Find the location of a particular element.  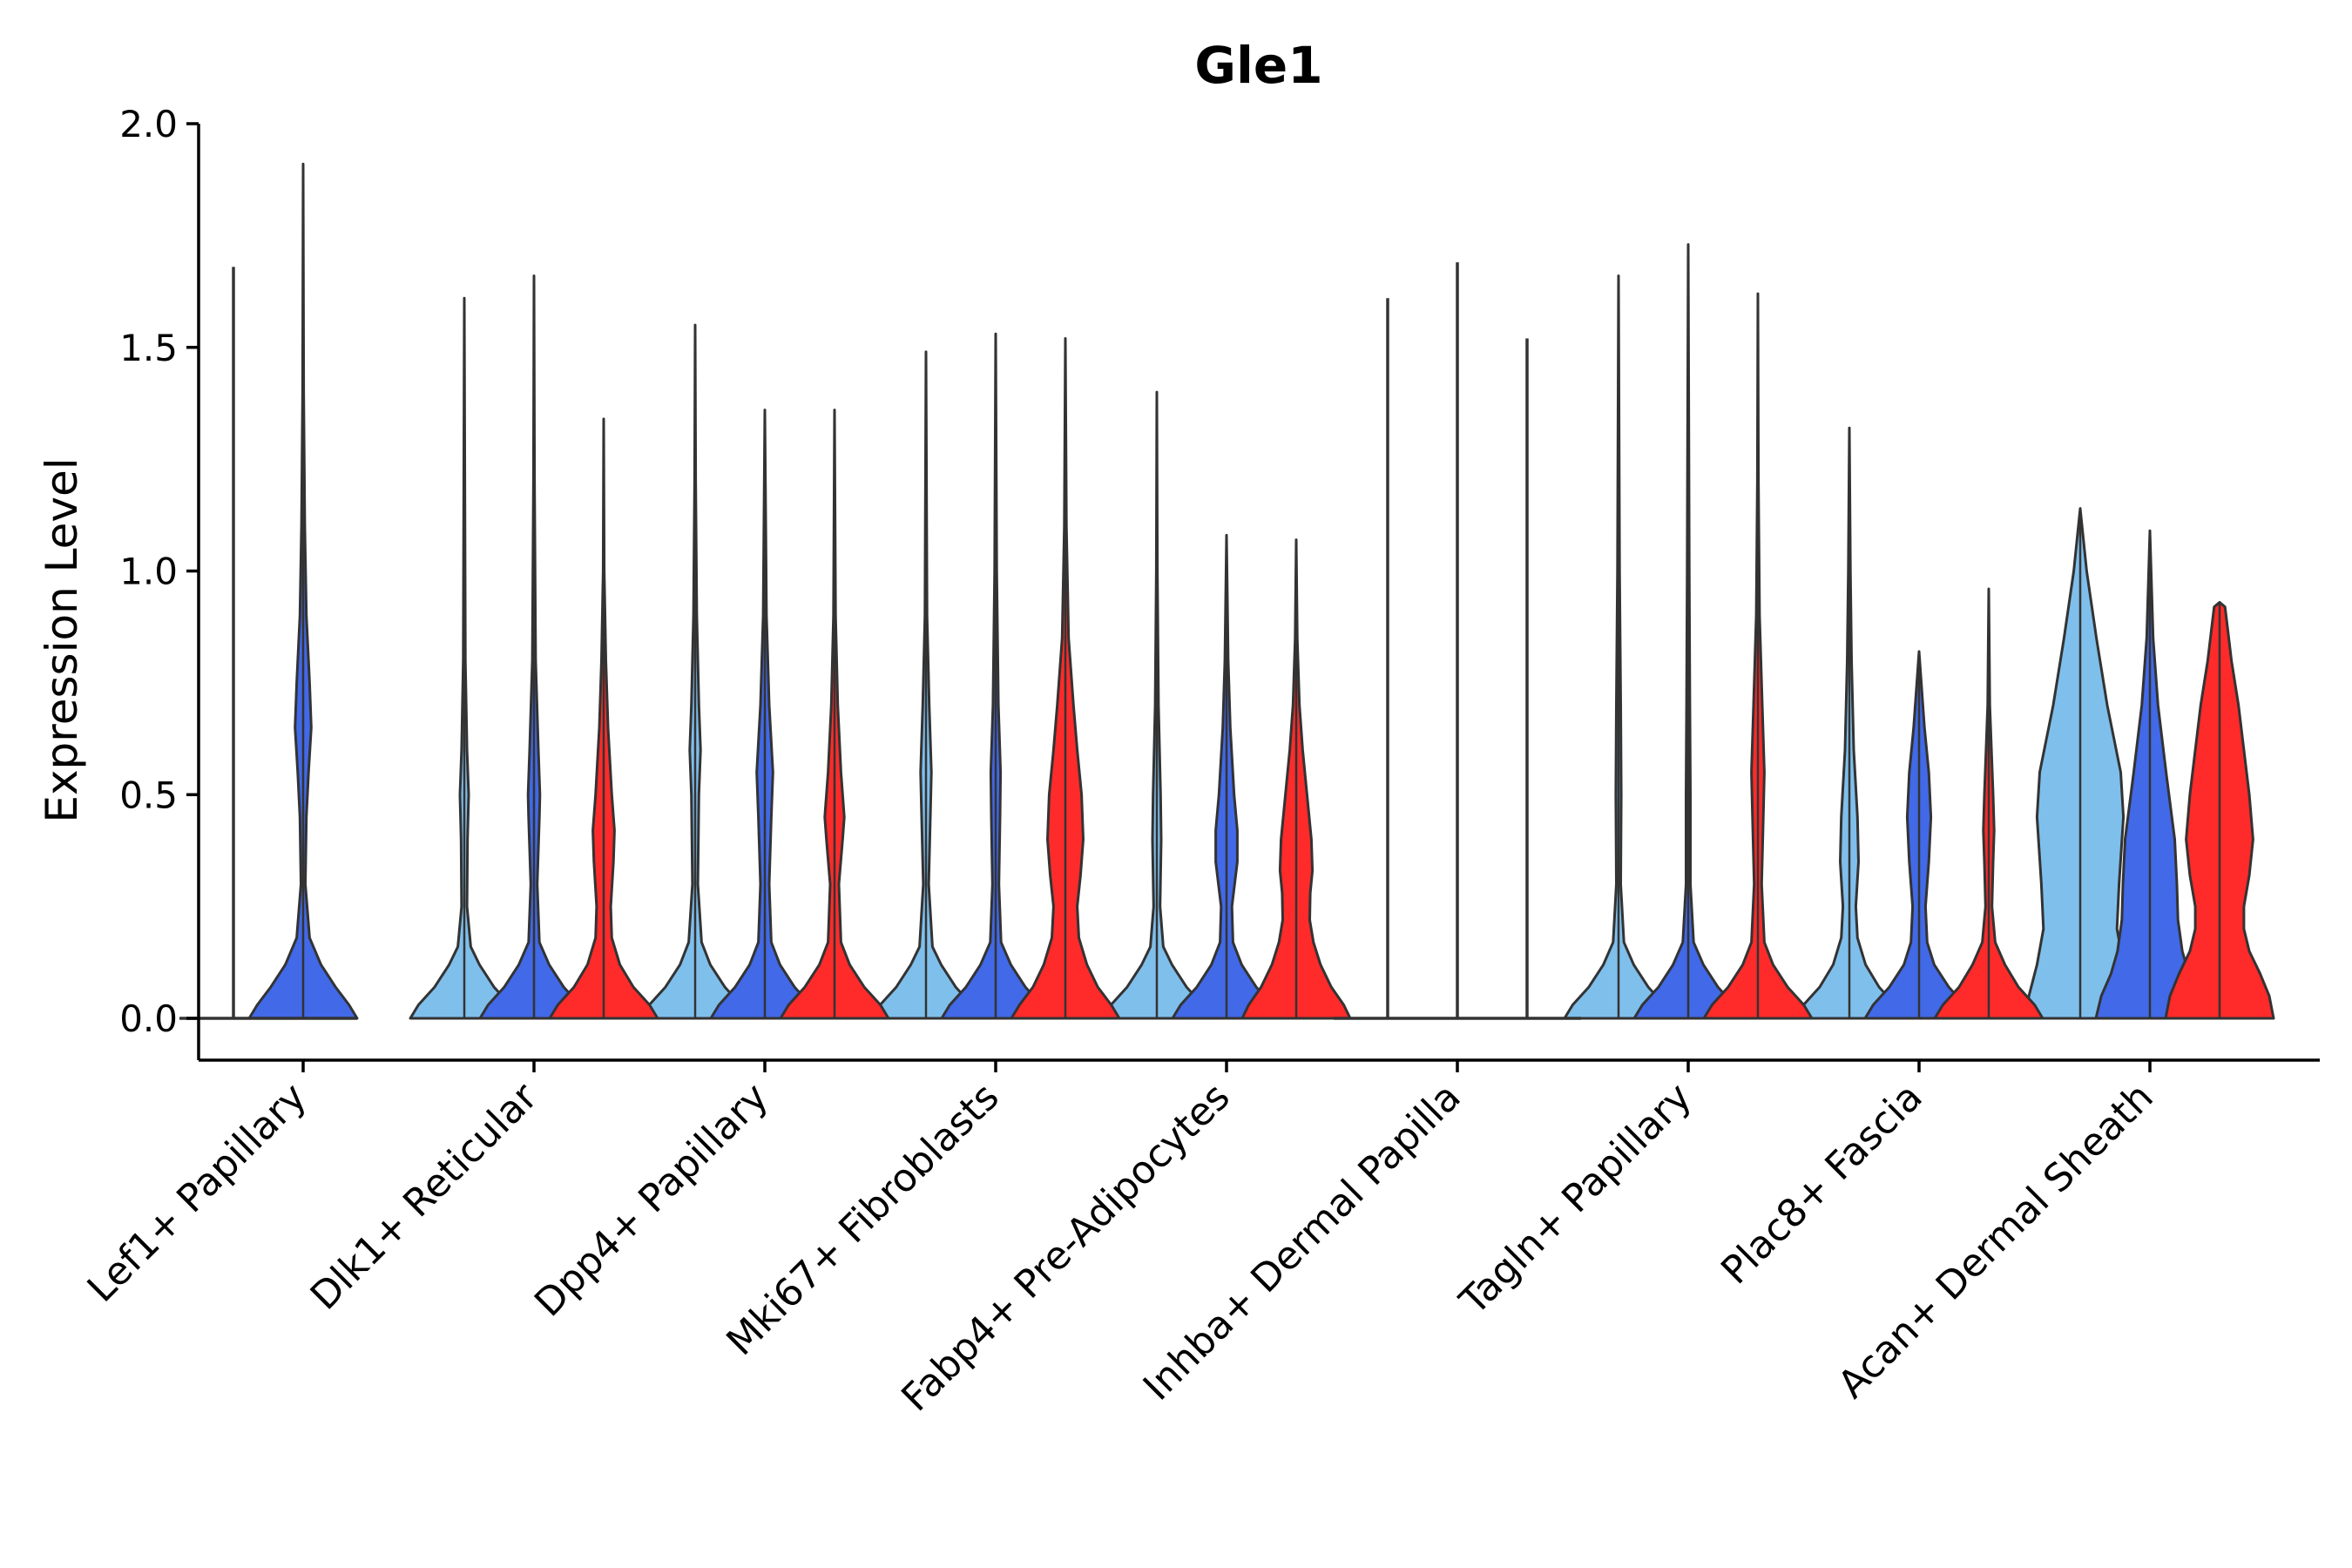

y-axis-label: Expression Level is located at coordinates (62, 639).